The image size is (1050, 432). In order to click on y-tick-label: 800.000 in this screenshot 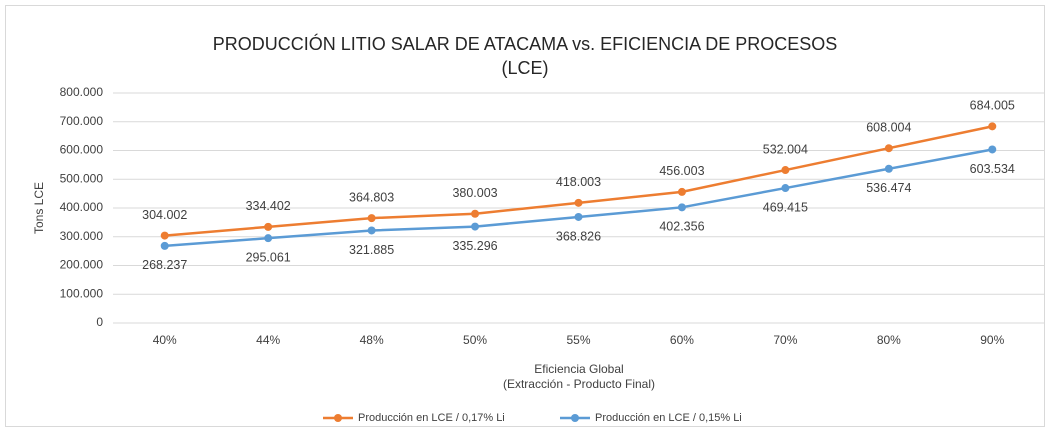, I will do `click(82, 92)`.